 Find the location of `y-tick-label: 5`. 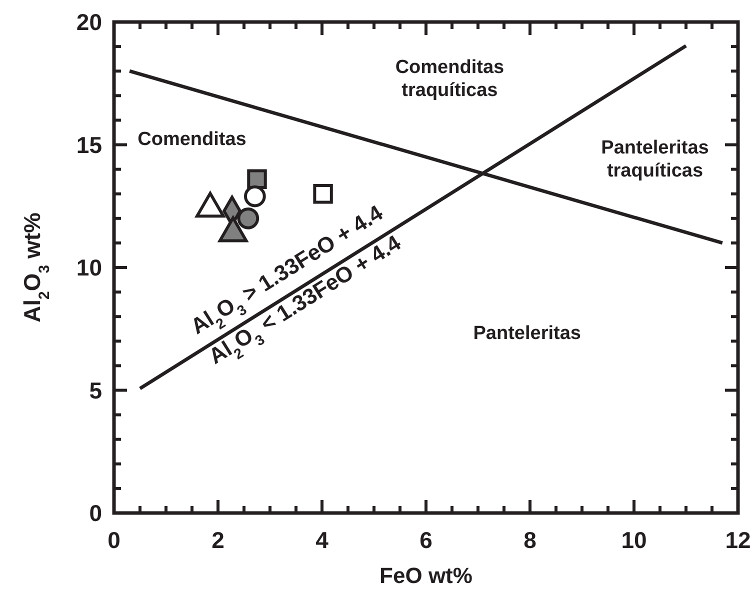

y-tick-label: 5 is located at coordinates (95, 390).